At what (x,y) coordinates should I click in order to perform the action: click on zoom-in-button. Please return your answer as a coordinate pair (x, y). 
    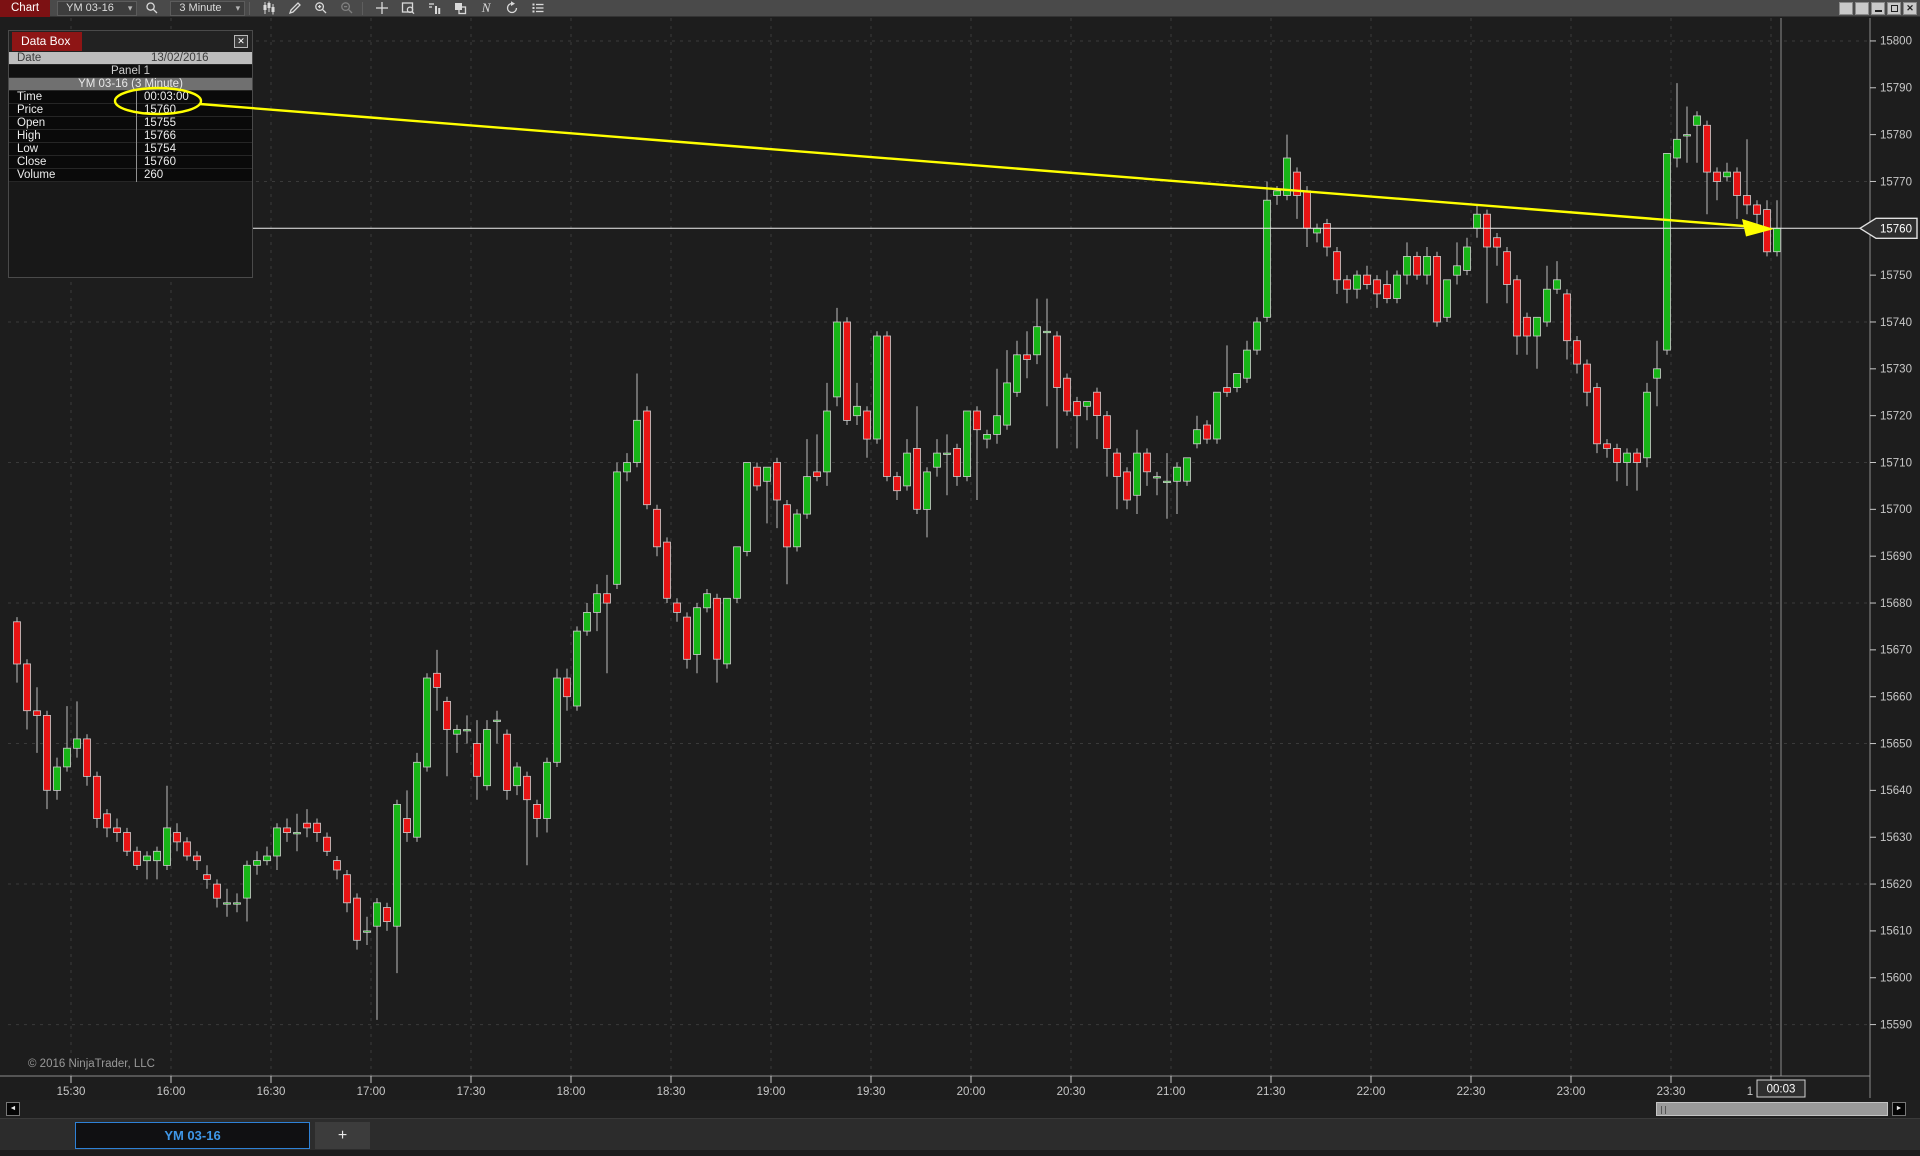
    Looking at the image, I should click on (321, 8).